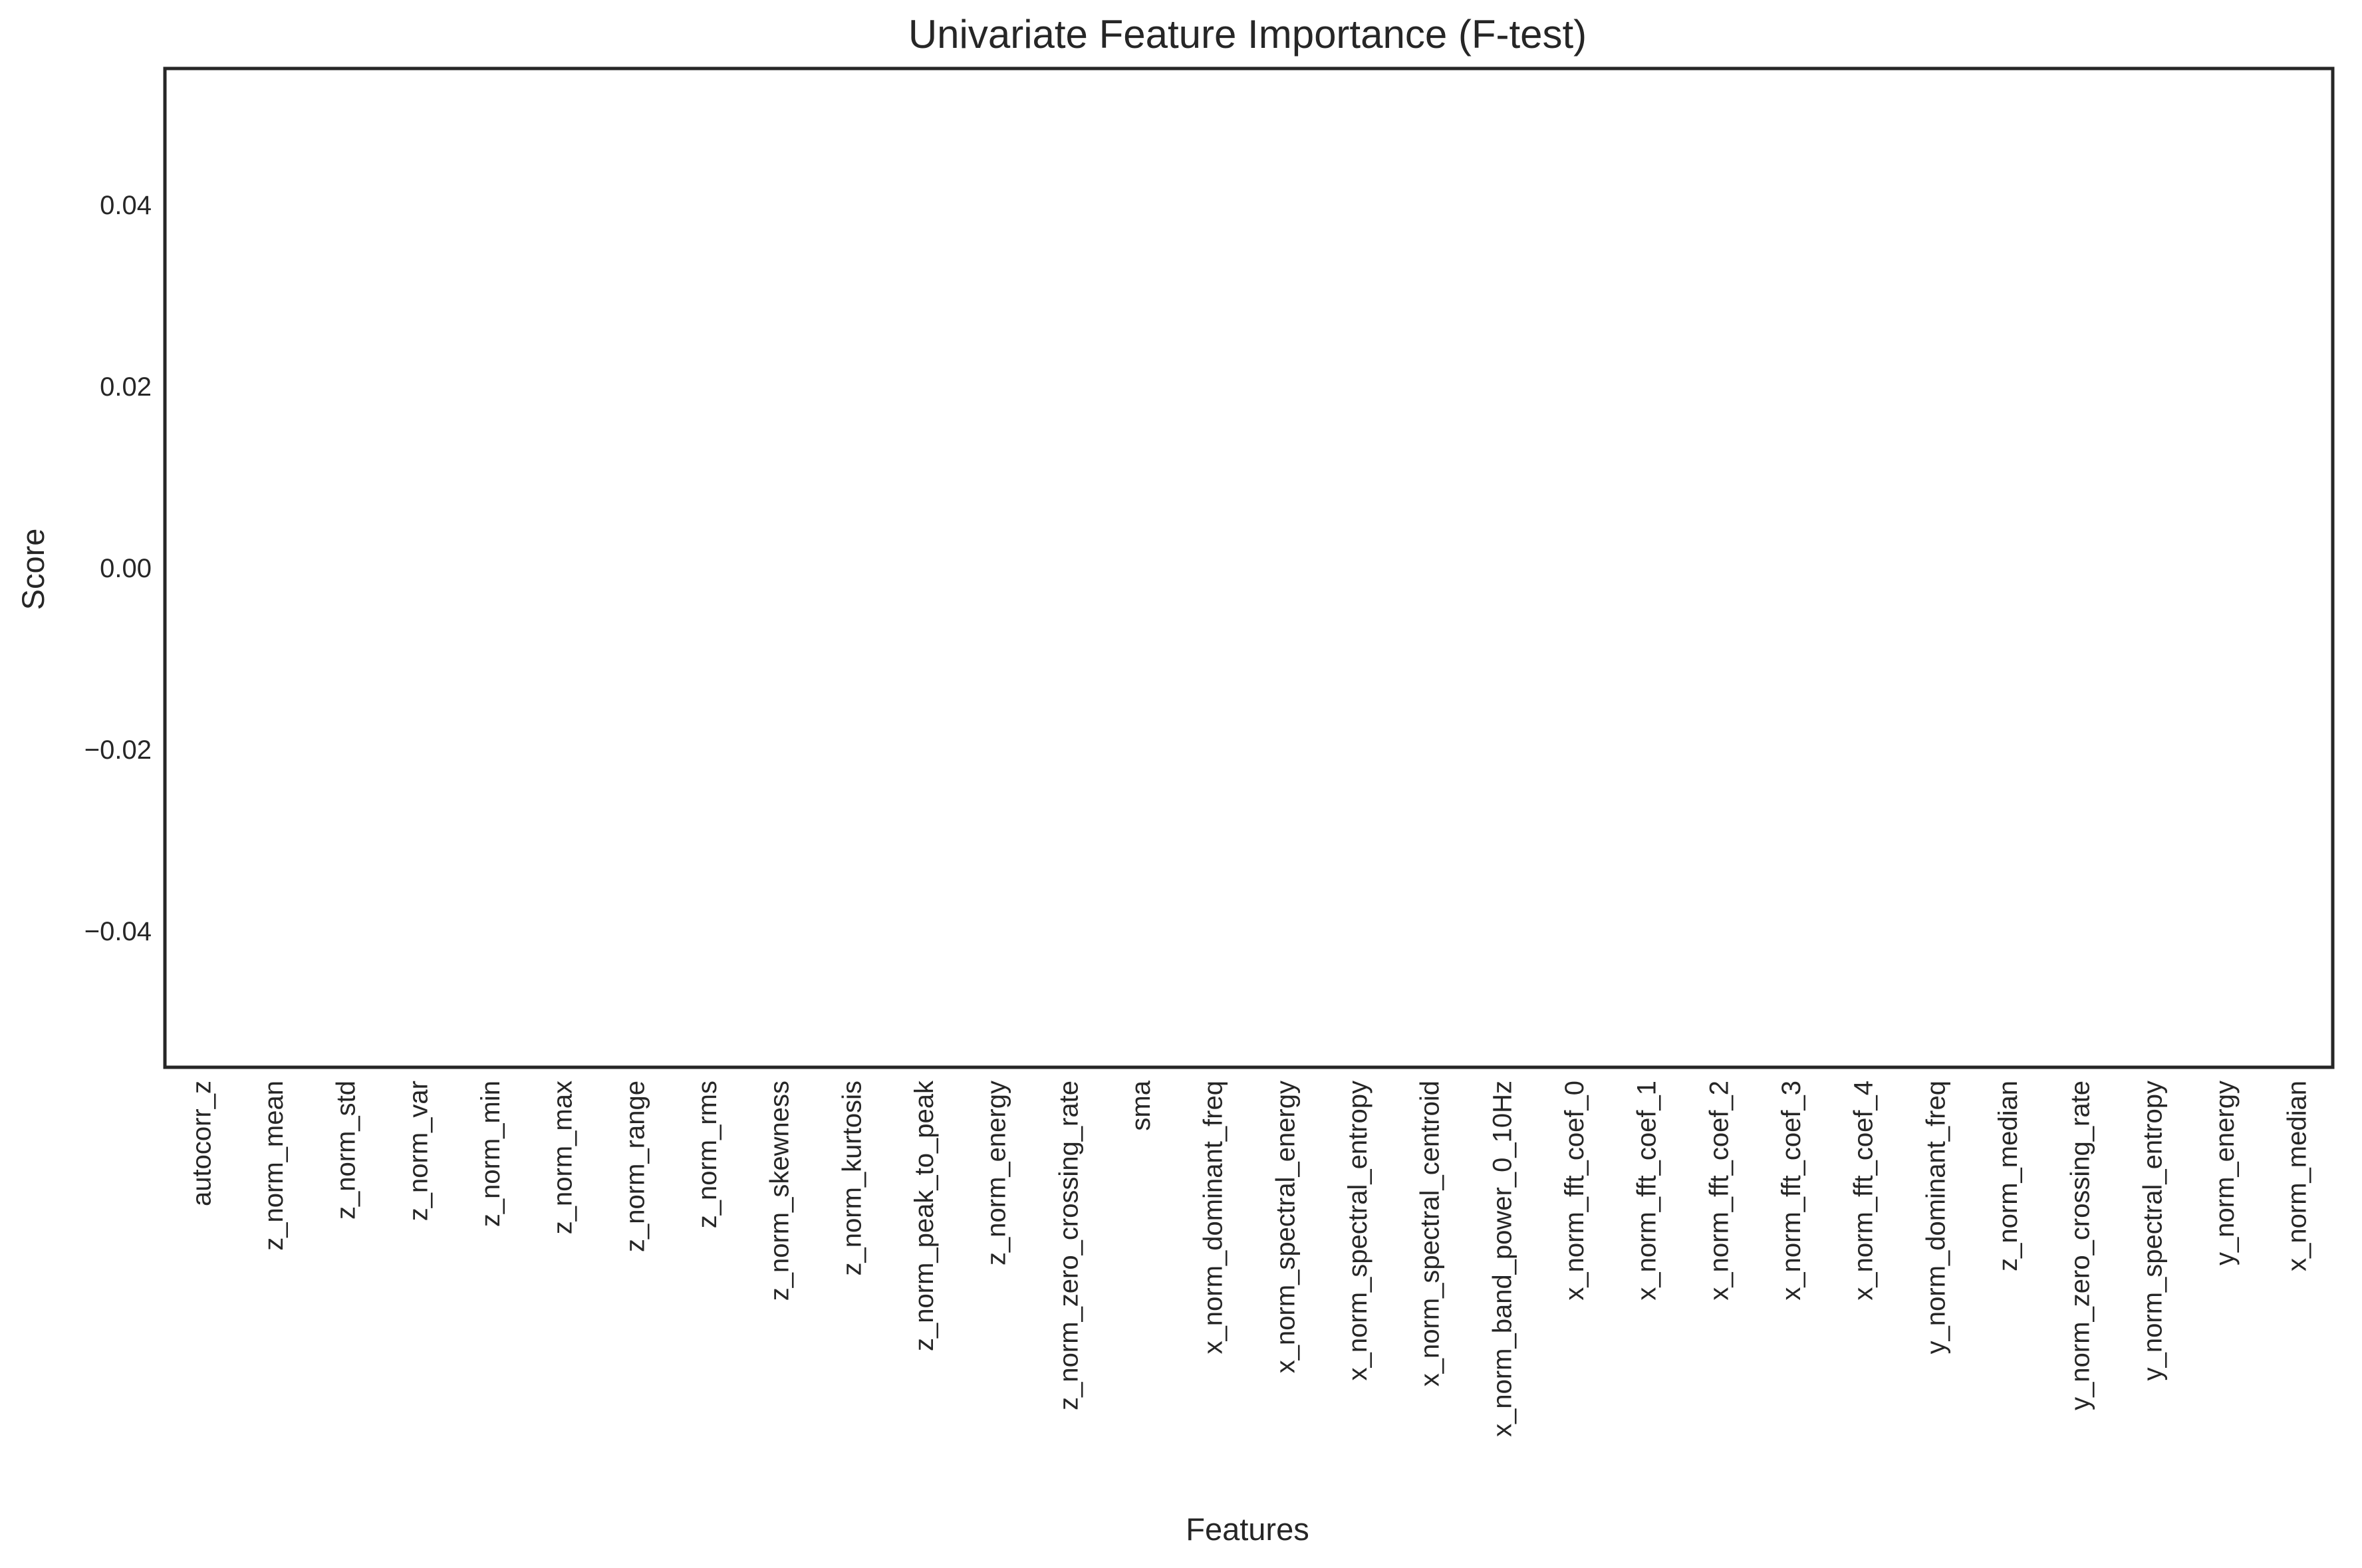  What do you see at coordinates (1430, 1233) in the screenshot?
I see `x-tick-label: x_norm_spectral_centroid` at bounding box center [1430, 1233].